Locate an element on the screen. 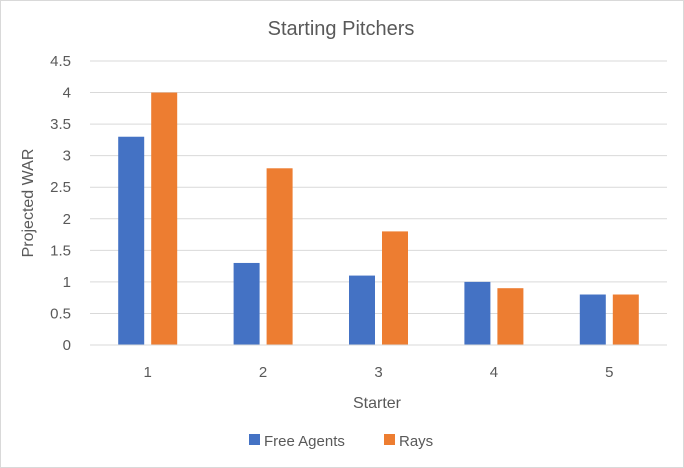  x-axis-ticks: 1 2 3 4 5 is located at coordinates (379, 372).